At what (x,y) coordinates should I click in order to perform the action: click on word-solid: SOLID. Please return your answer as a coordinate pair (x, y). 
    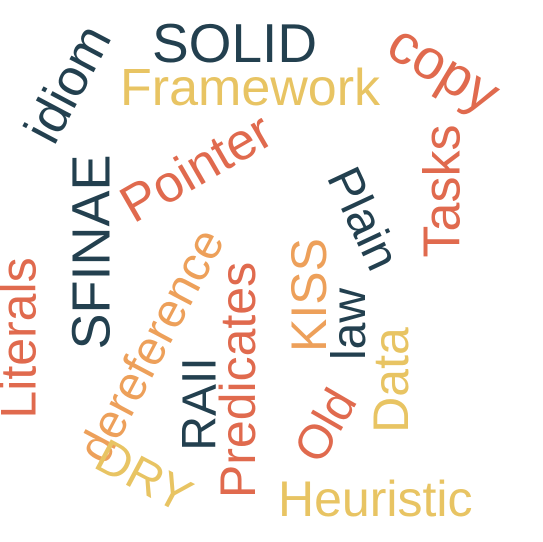
    Looking at the image, I should click on (235, 43).